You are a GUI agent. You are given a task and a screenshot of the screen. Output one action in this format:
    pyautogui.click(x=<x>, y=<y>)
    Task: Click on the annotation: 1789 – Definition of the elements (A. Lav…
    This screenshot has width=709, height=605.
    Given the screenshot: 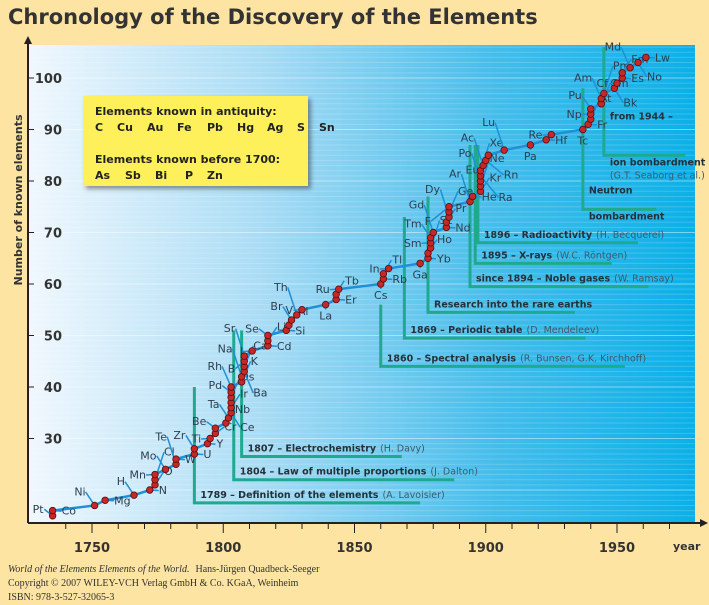 What is the action you would take?
    pyautogui.click(x=318, y=446)
    